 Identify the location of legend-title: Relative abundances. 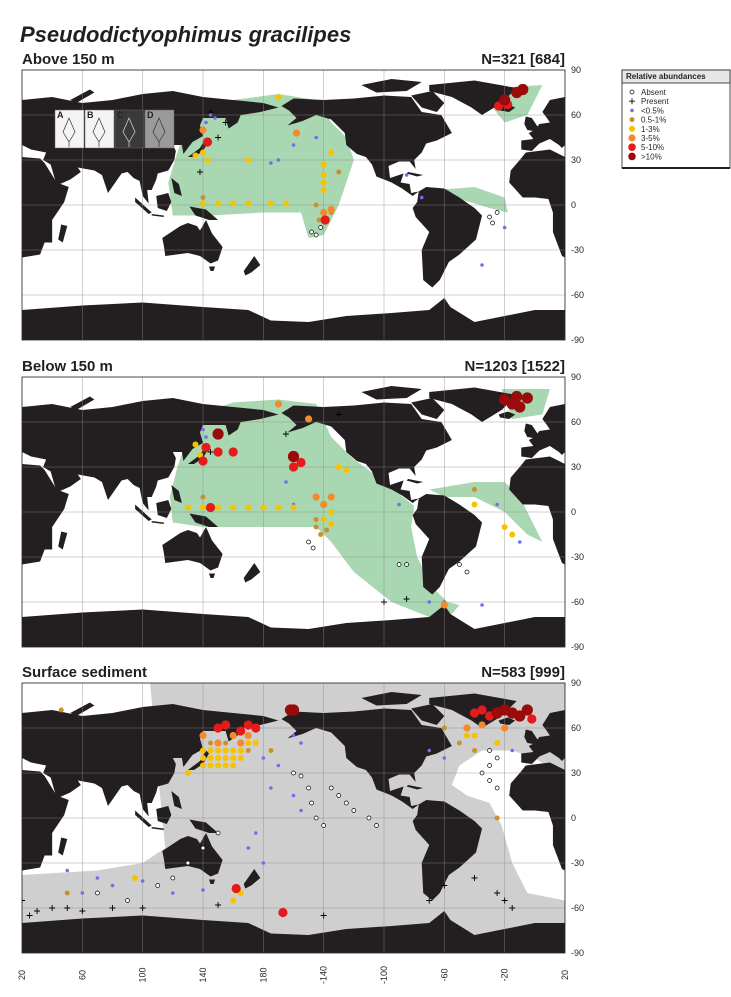
(666, 76).